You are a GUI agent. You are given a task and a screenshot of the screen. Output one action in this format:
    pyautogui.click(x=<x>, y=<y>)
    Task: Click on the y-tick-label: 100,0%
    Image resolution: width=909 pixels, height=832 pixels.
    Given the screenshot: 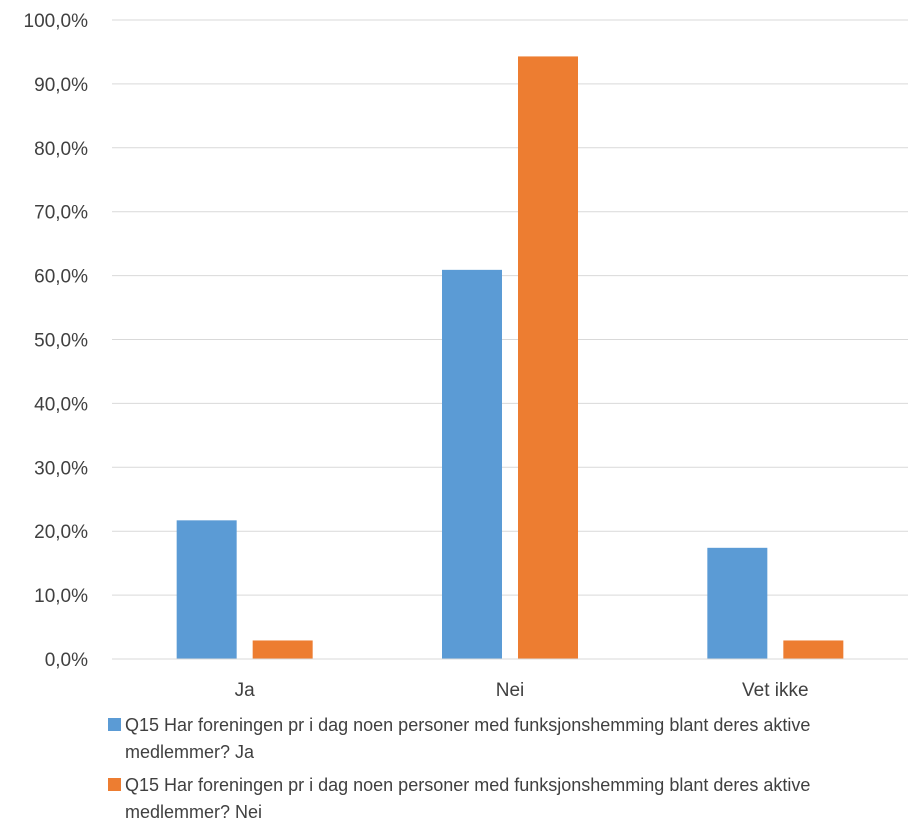 What is the action you would take?
    pyautogui.click(x=56, y=21)
    